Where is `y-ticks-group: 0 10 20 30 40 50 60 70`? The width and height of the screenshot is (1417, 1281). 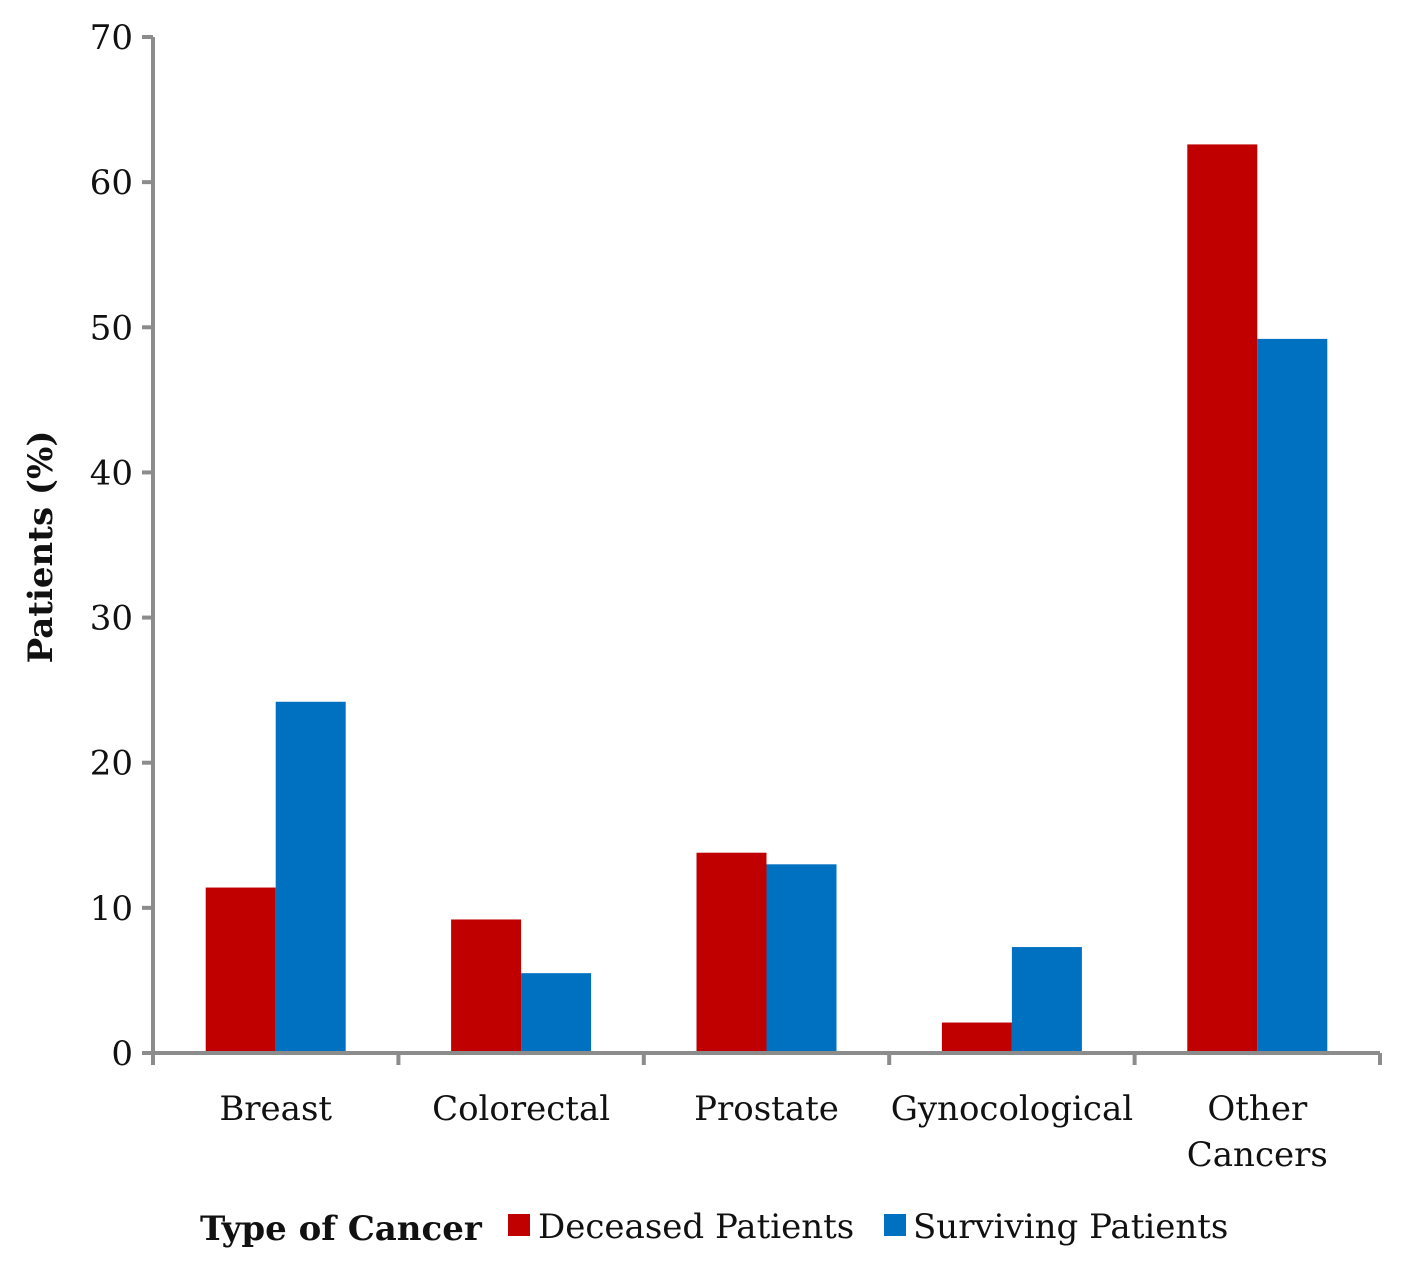
y-ticks-group: 0 10 20 30 40 50 60 70 is located at coordinates (121, 546).